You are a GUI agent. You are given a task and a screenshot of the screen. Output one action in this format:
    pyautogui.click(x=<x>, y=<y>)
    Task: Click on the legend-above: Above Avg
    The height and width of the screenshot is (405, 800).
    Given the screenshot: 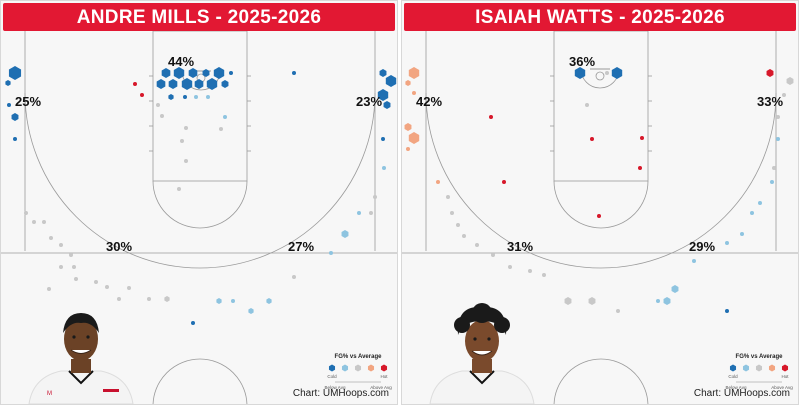 What is the action you would take?
    pyautogui.click(x=381, y=387)
    